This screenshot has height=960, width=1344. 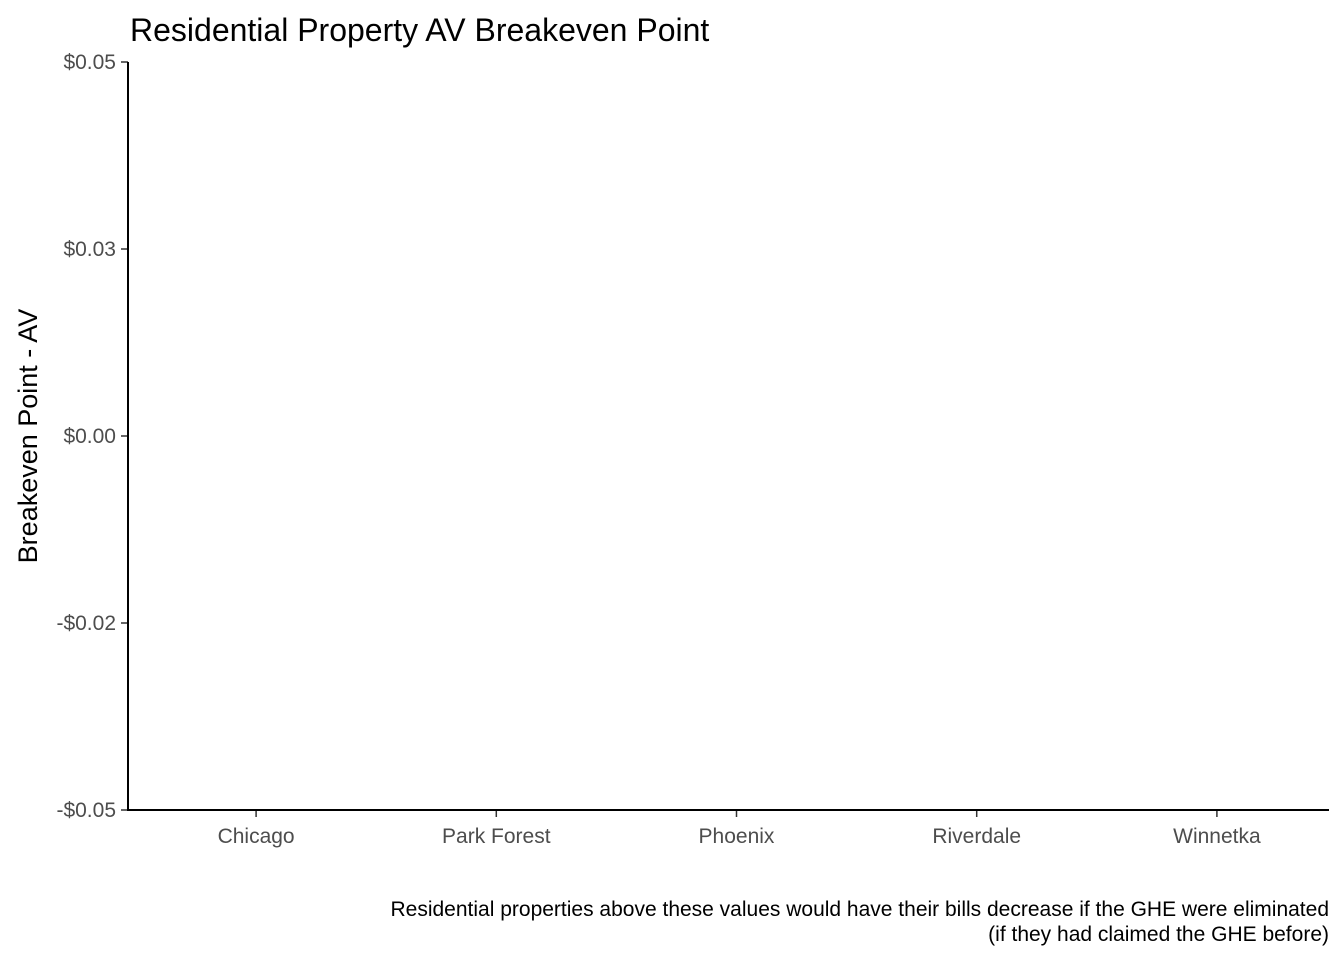 What do you see at coordinates (28, 436) in the screenshot?
I see `y-axis-title: Breakeven Point - AV` at bounding box center [28, 436].